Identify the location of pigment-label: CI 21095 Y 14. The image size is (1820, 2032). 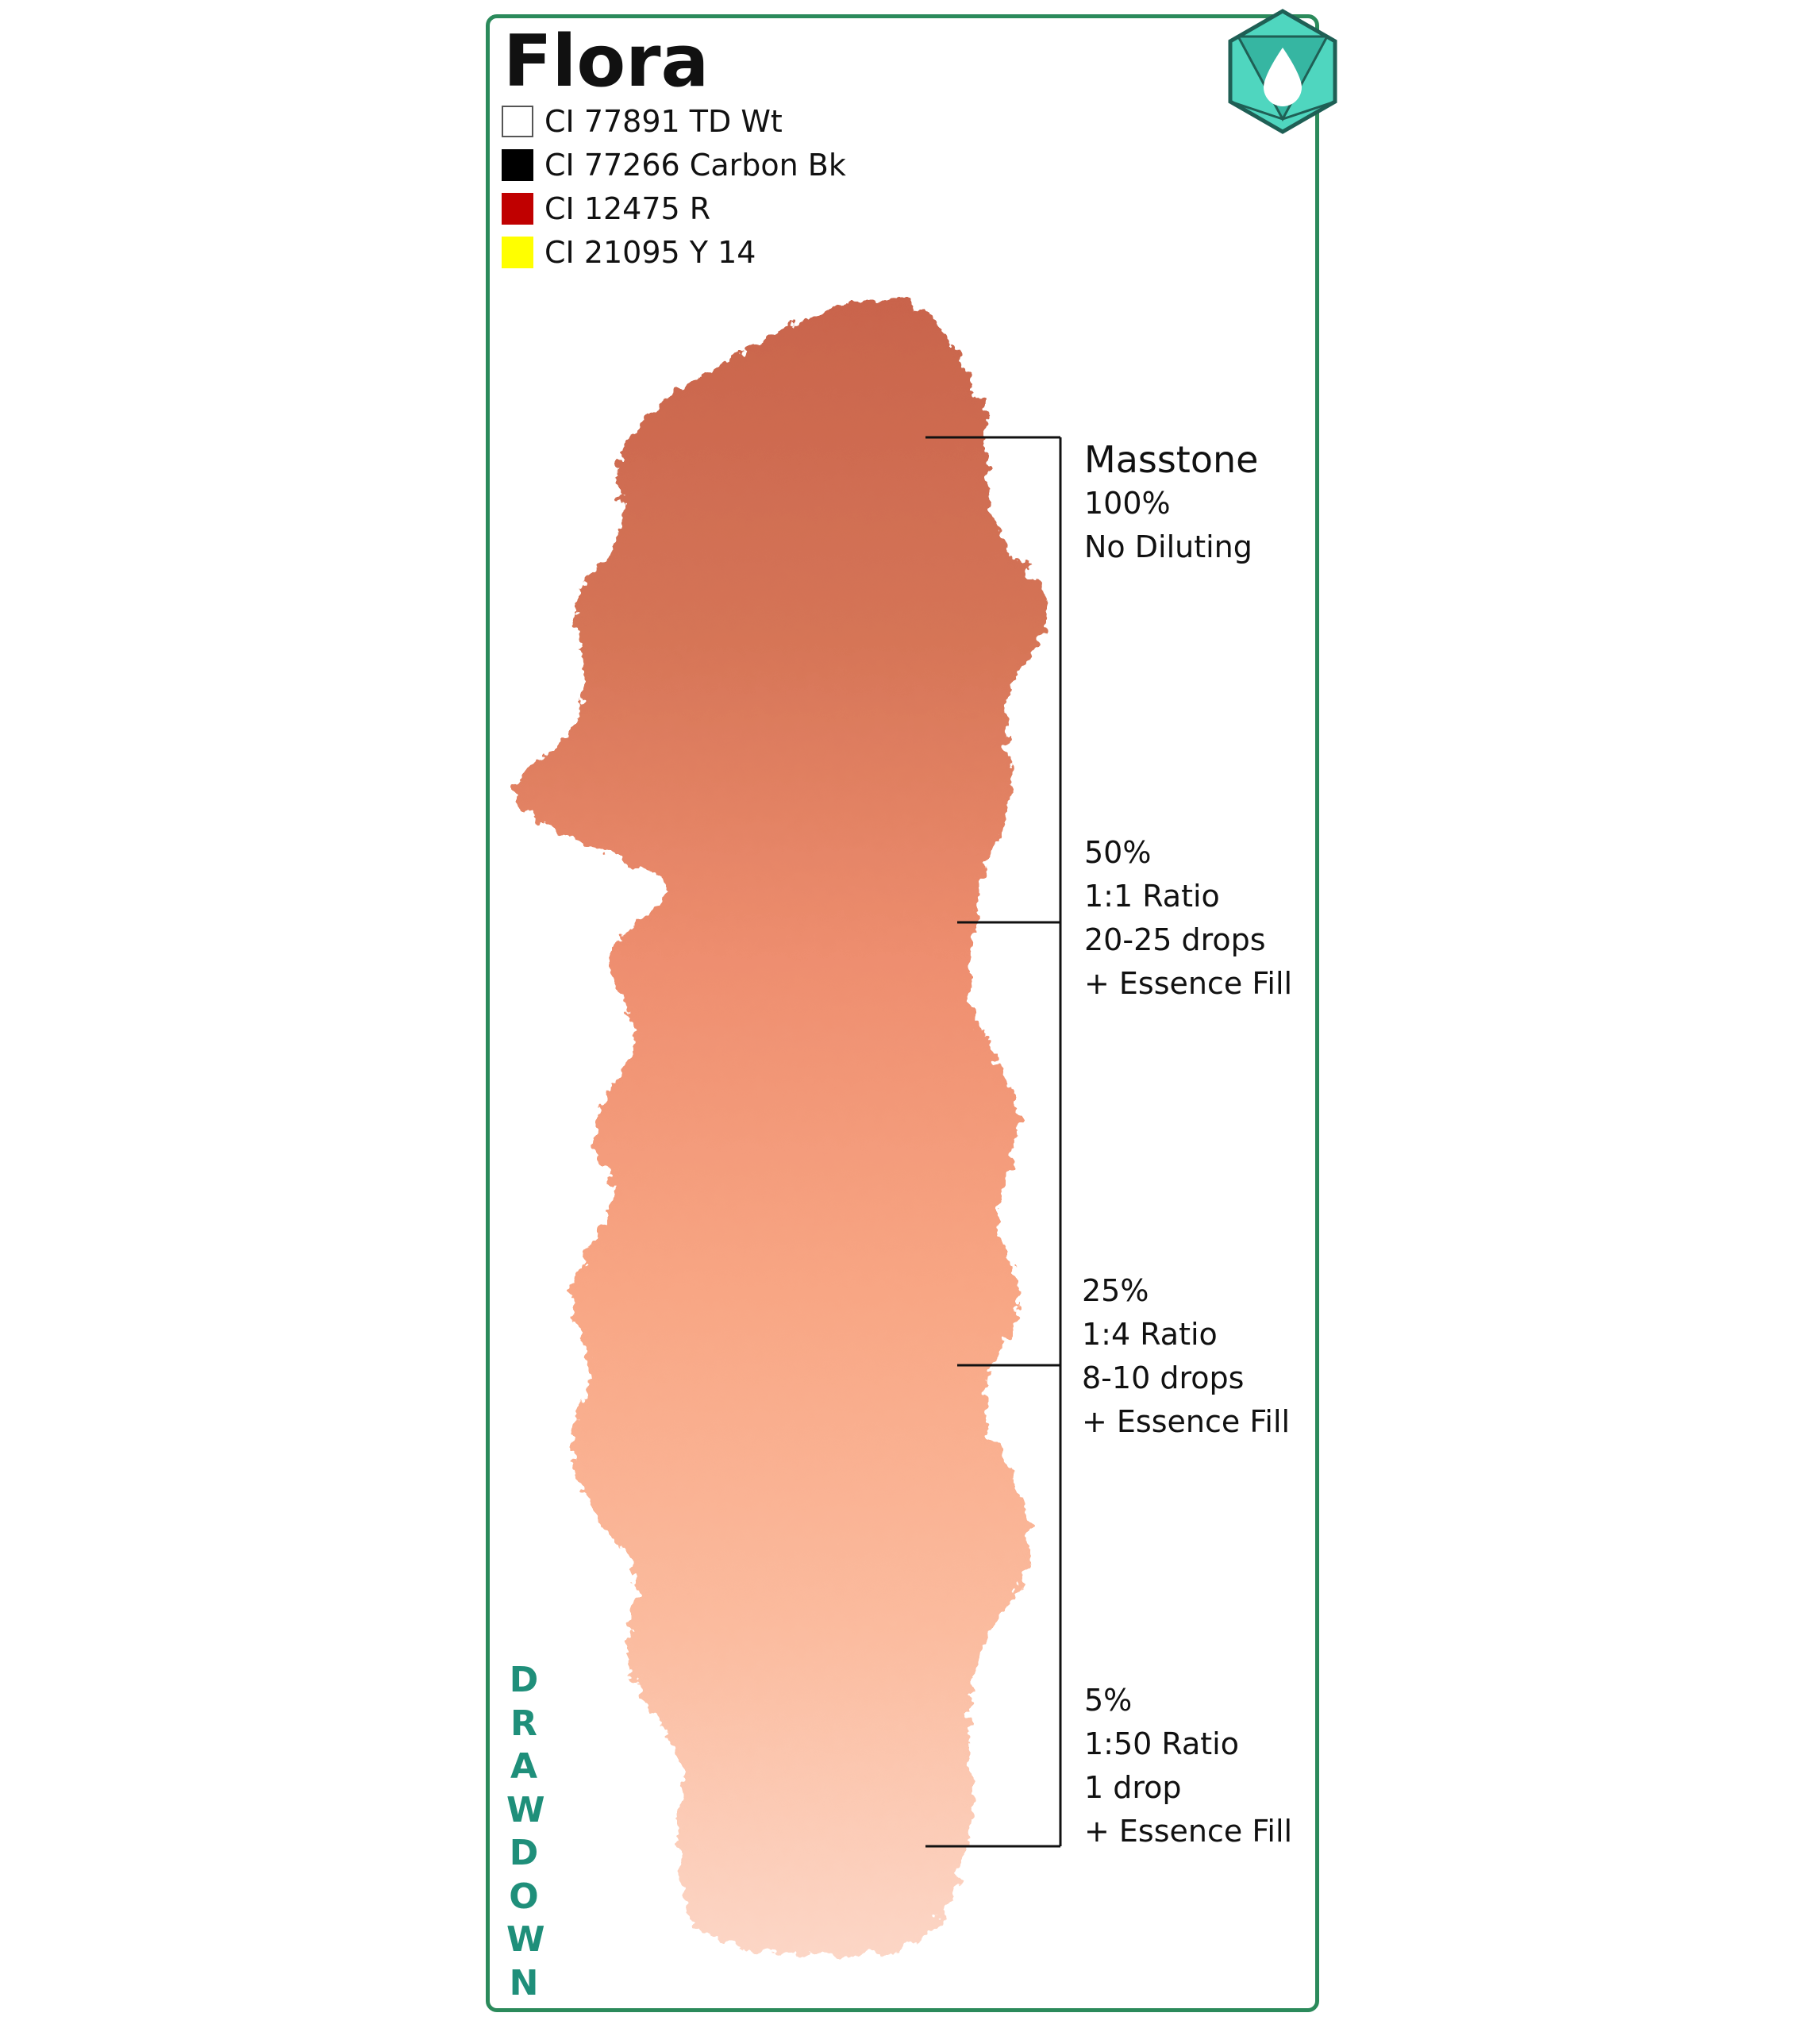
(650, 252).